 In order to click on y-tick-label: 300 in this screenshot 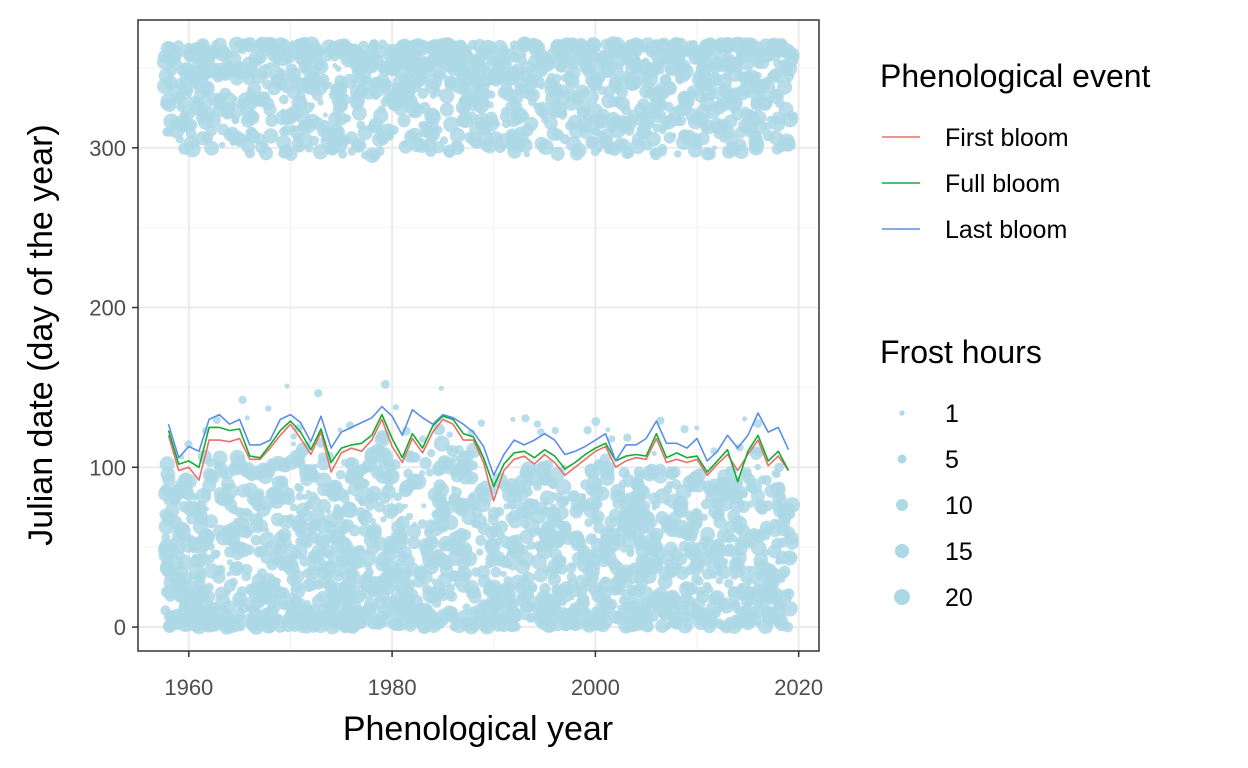, I will do `click(107, 148)`.